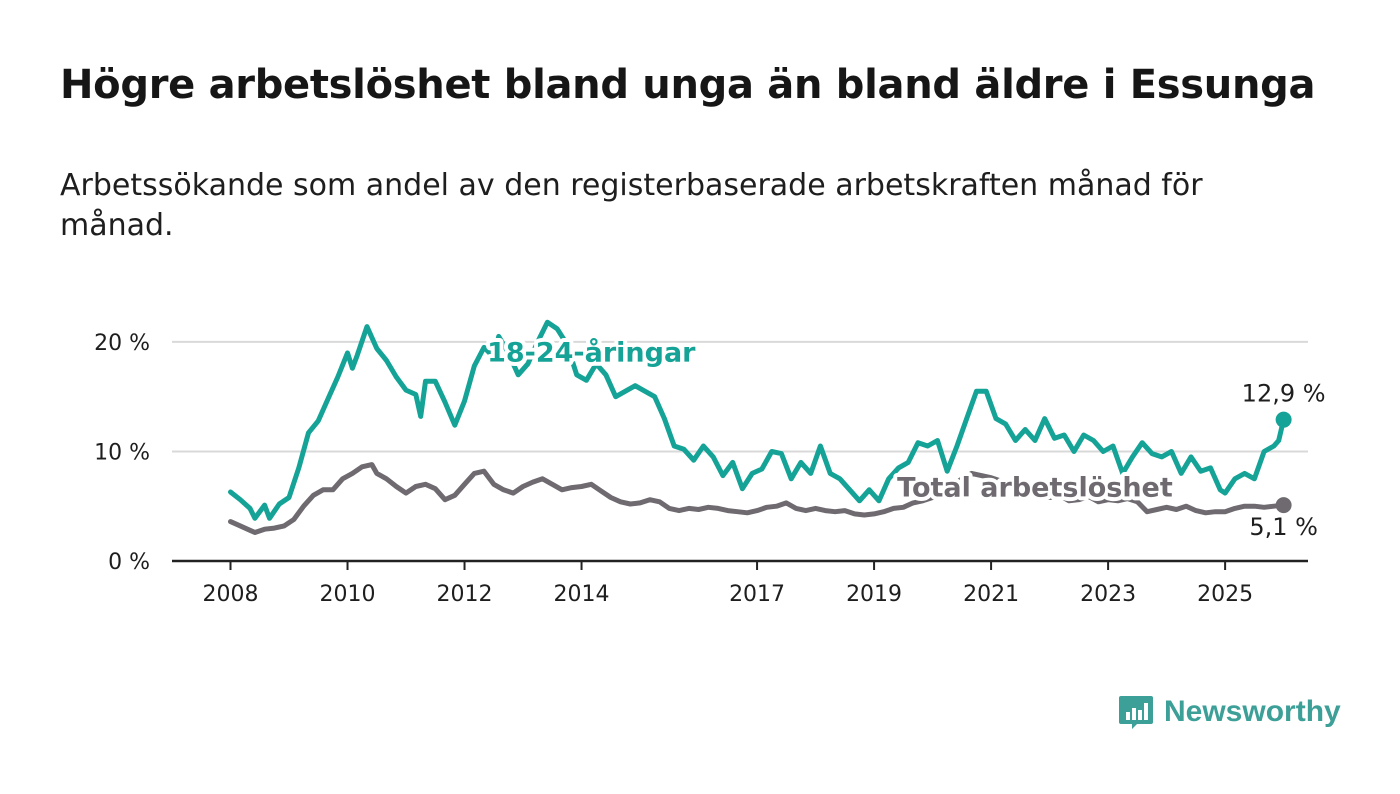 The image size is (1400, 794). I want to click on x-tick-label: 2012, so click(465, 594).